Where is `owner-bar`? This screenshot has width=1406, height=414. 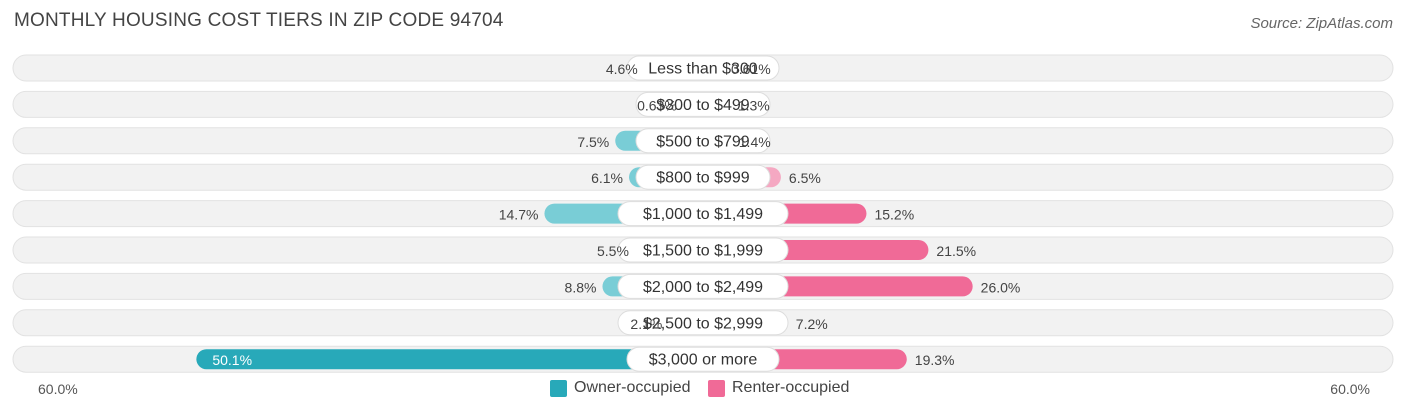
owner-bar is located at coordinates (449, 359).